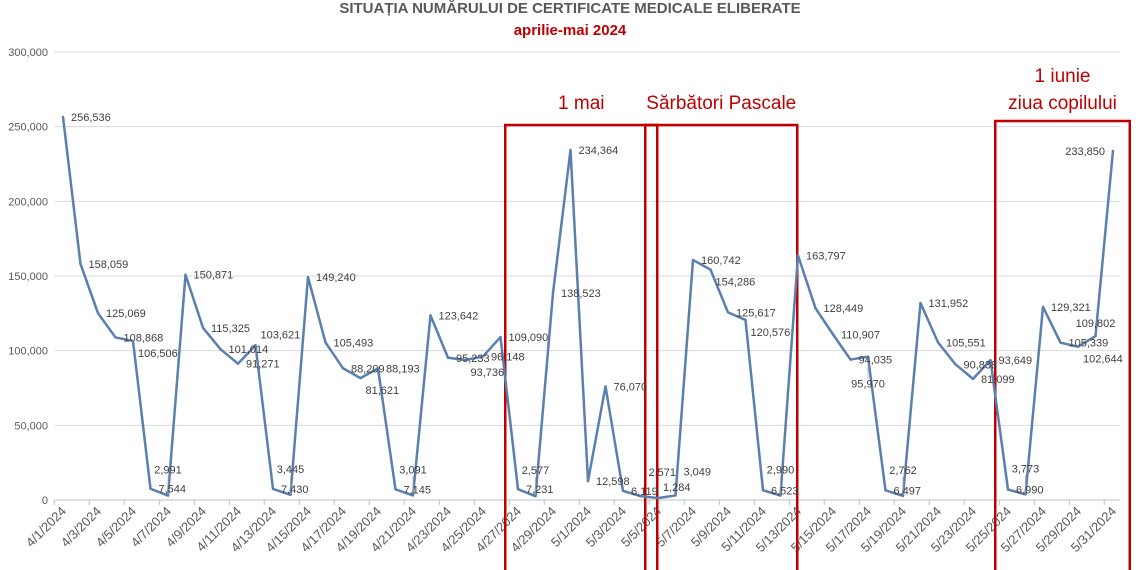 The height and width of the screenshot is (570, 1140). What do you see at coordinates (781, 471) in the screenshot?
I see `data-label: 2,990` at bounding box center [781, 471].